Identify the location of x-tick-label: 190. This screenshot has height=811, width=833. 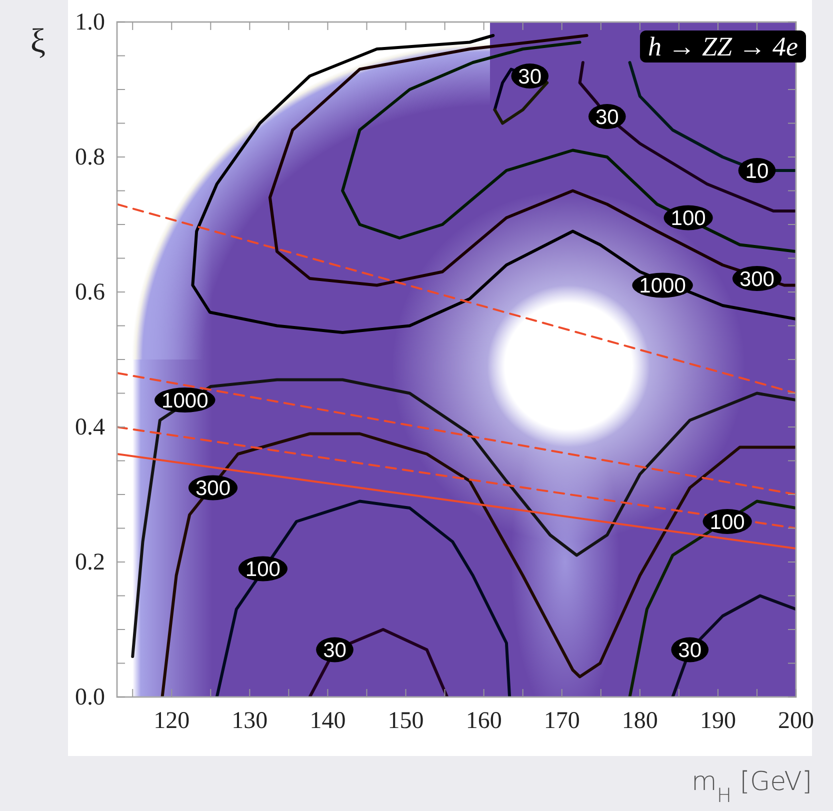
(718, 721).